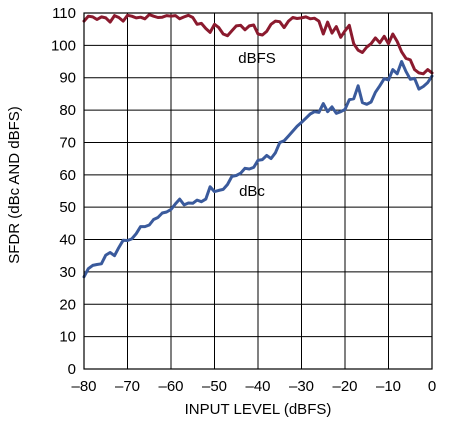 The height and width of the screenshot is (421, 451). What do you see at coordinates (344, 386) in the screenshot?
I see `x-tick-label: –20` at bounding box center [344, 386].